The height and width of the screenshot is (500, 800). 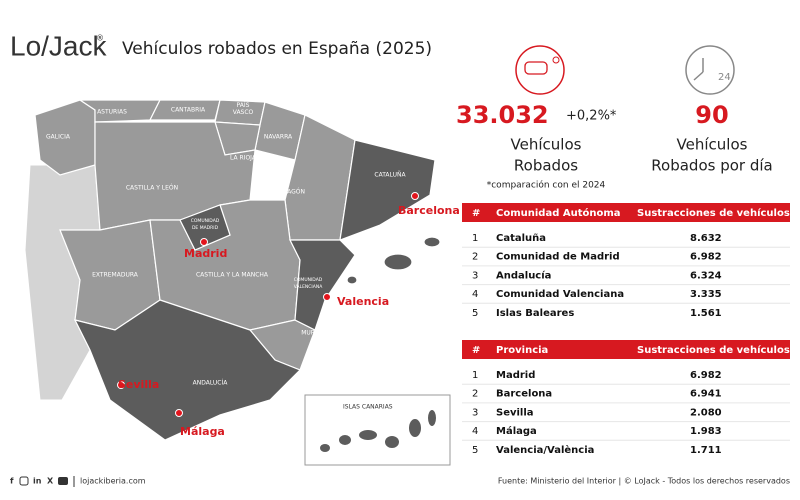 What do you see at coordinates (560, 294) in the screenshot?
I see `table-cell: Comunidad Valenciana` at bounding box center [560, 294].